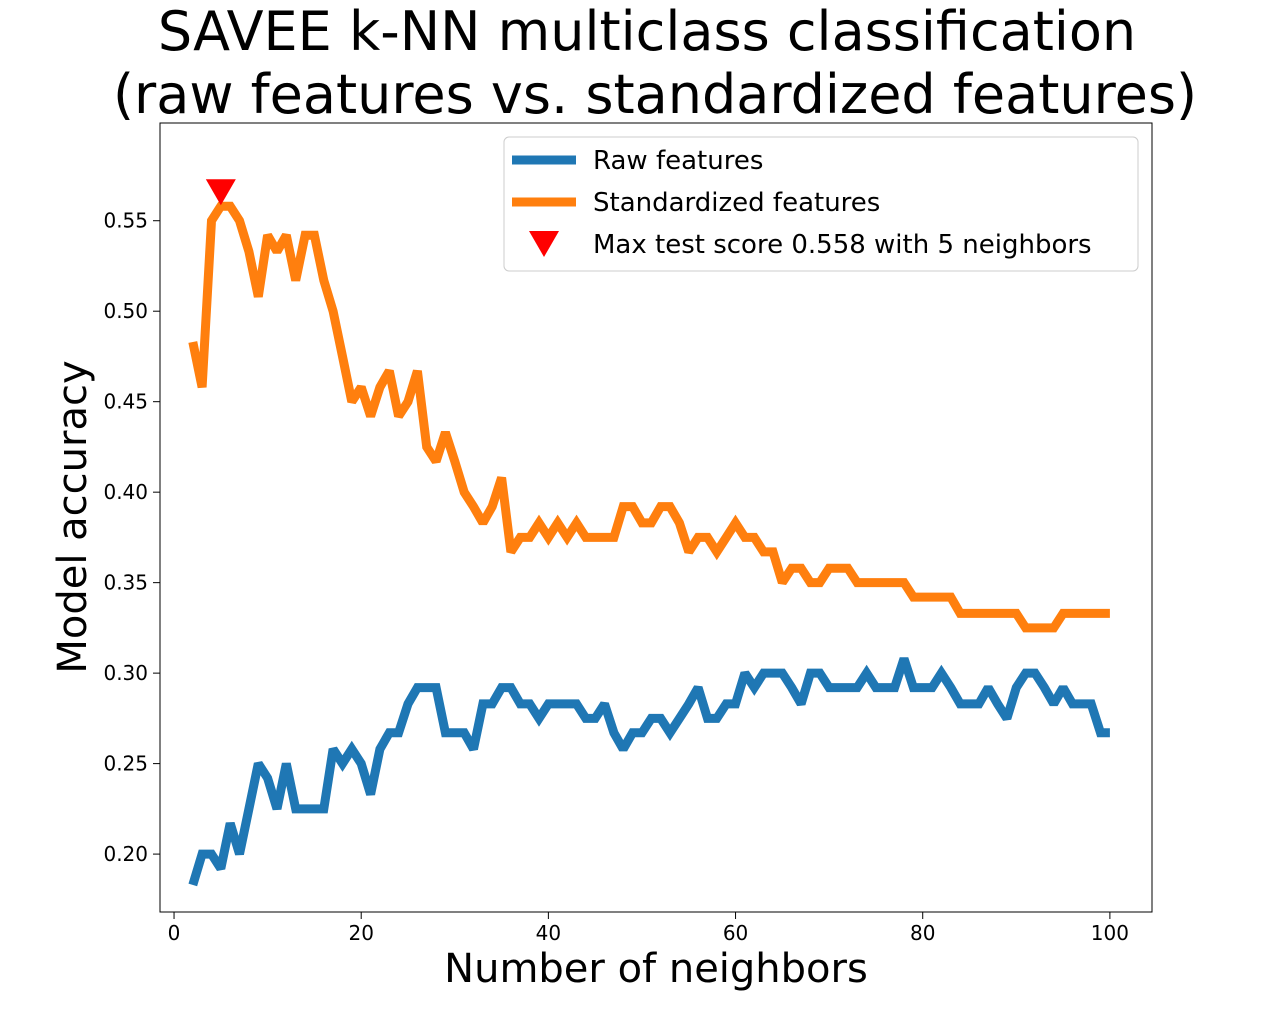 The width and height of the screenshot is (1280, 1024). I want to click on chart-title-line-1: SAVEE k-NN multiclass classification, so click(647, 31).